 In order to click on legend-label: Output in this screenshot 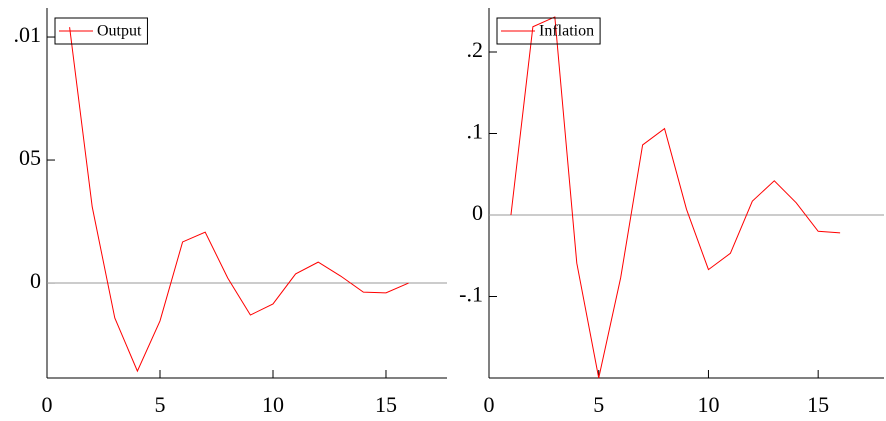, I will do `click(119, 31)`.